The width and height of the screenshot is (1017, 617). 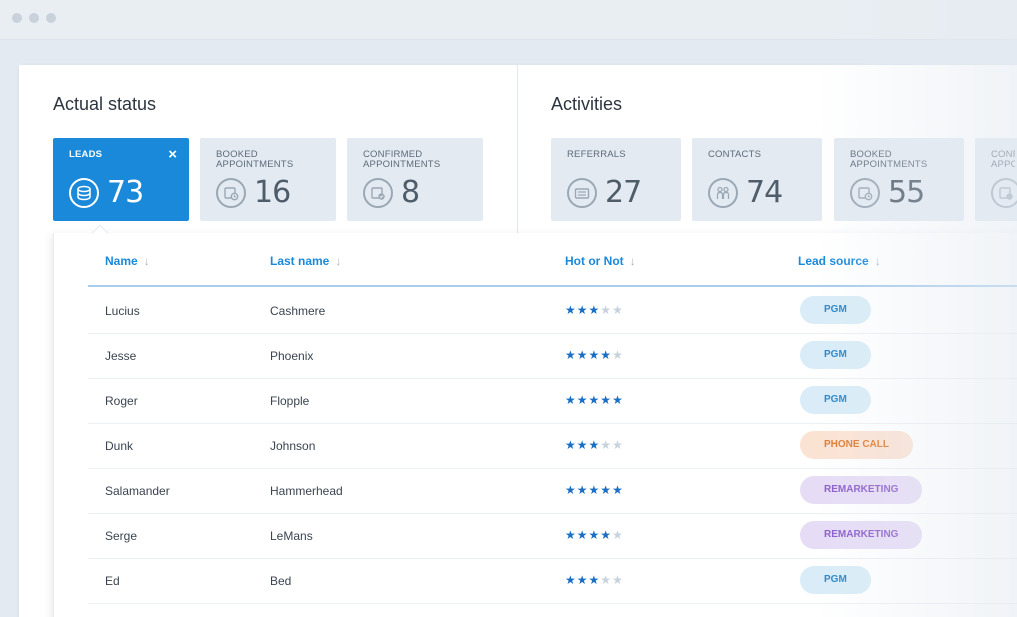 I want to click on card-label: LEADS, so click(x=86, y=154).